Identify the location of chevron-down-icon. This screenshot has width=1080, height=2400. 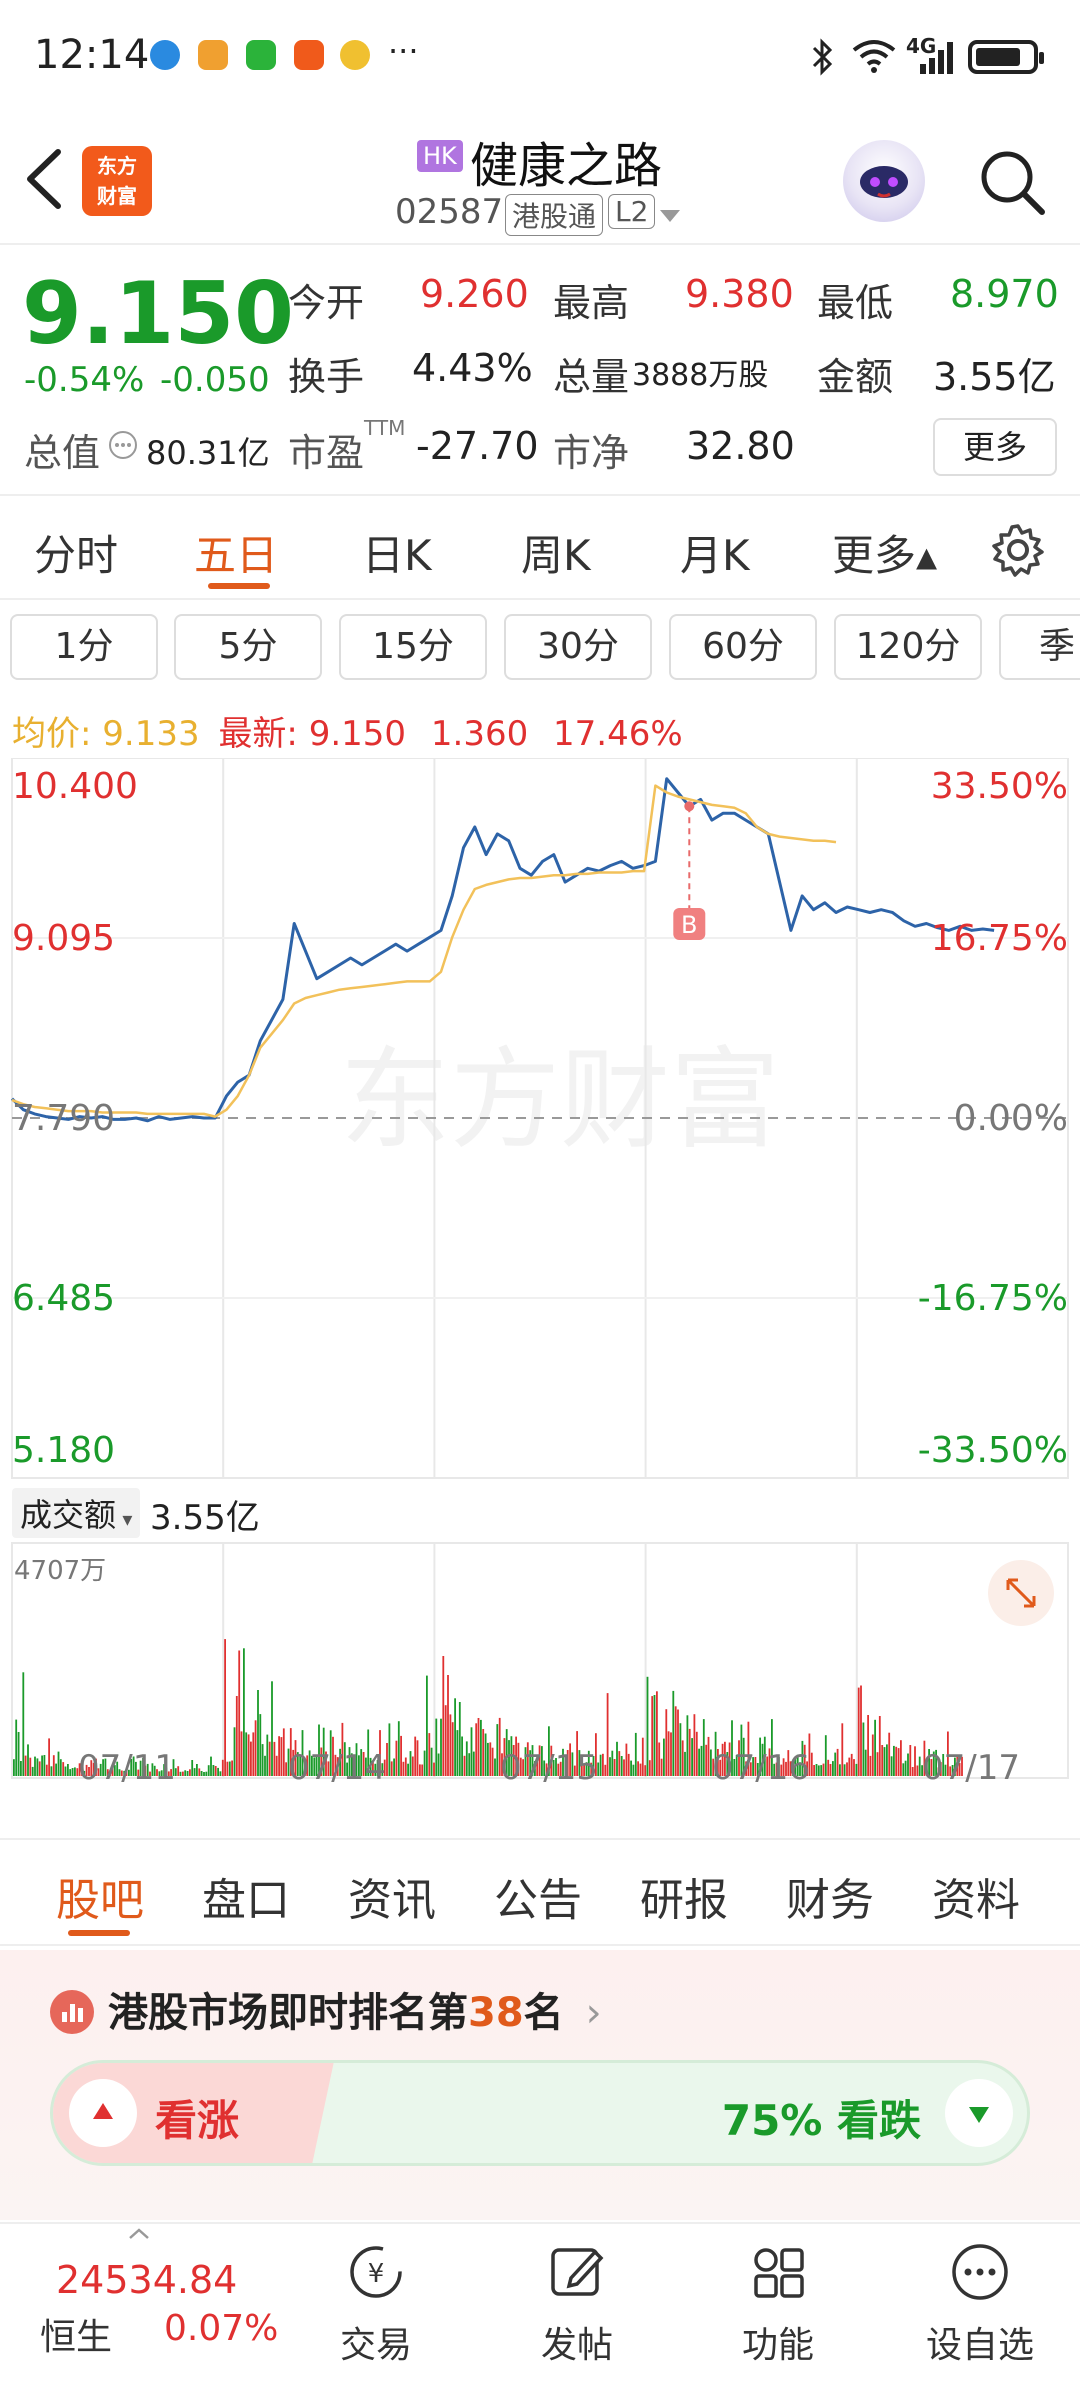
(670, 216).